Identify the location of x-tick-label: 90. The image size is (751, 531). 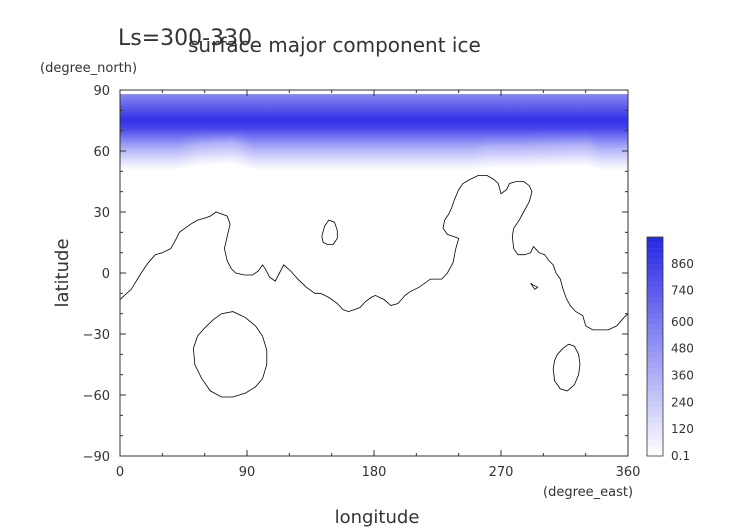
(247, 472).